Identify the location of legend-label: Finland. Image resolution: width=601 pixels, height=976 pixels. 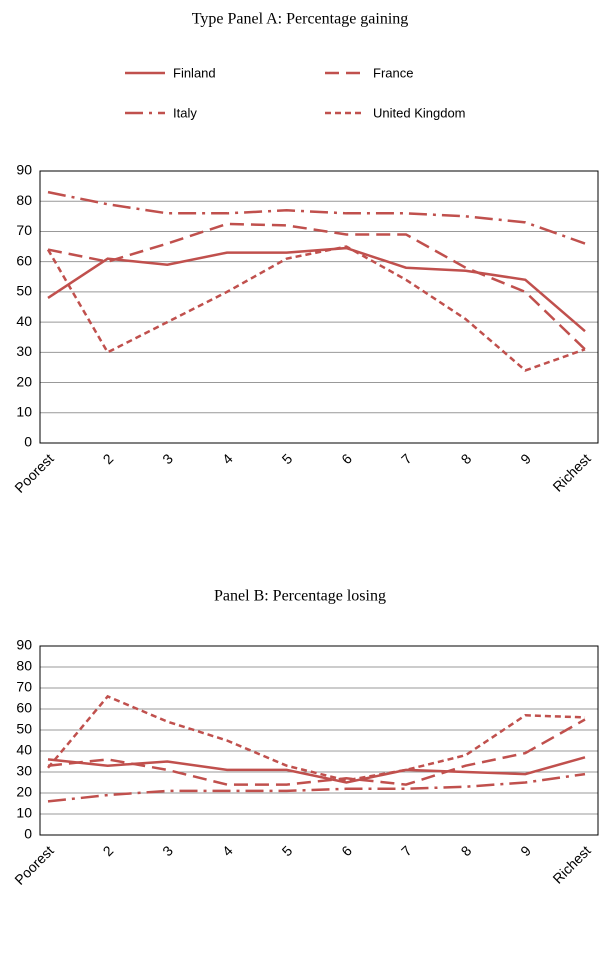
(194, 72).